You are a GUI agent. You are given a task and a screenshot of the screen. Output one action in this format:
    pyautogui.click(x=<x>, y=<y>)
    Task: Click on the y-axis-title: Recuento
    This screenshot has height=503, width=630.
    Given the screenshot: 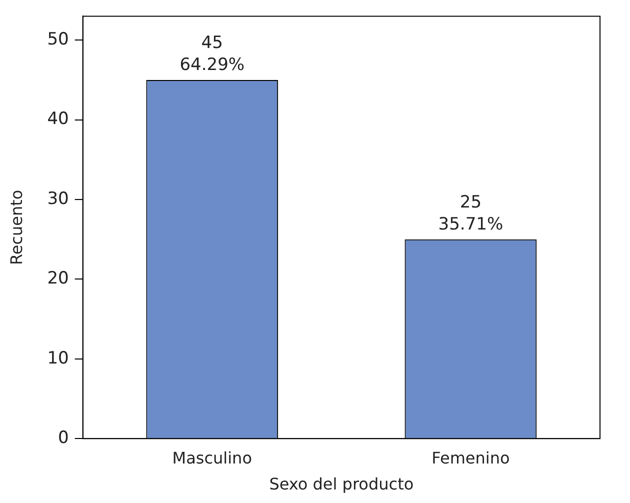 What is the action you would take?
    pyautogui.click(x=16, y=228)
    